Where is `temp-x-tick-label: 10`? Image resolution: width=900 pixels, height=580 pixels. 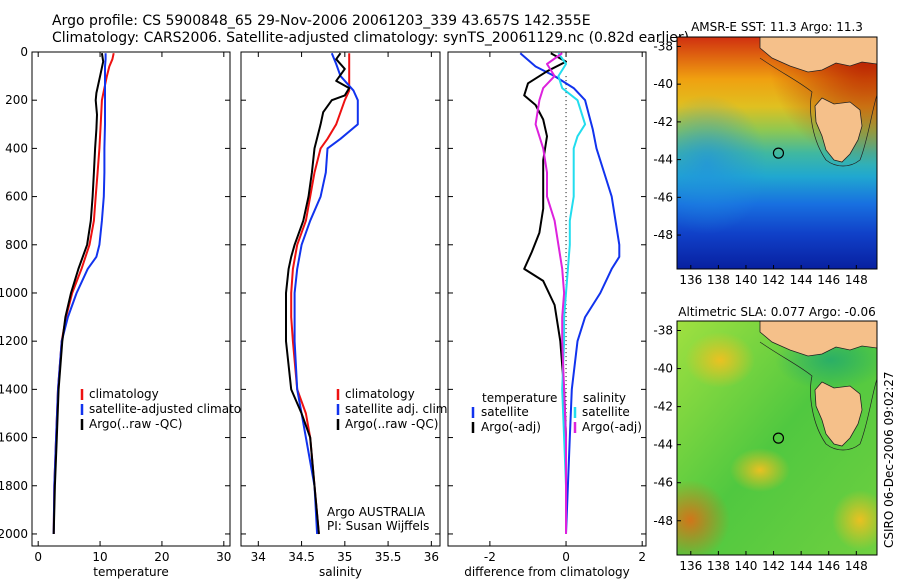
temp-x-tick-label: 10 is located at coordinates (99, 557).